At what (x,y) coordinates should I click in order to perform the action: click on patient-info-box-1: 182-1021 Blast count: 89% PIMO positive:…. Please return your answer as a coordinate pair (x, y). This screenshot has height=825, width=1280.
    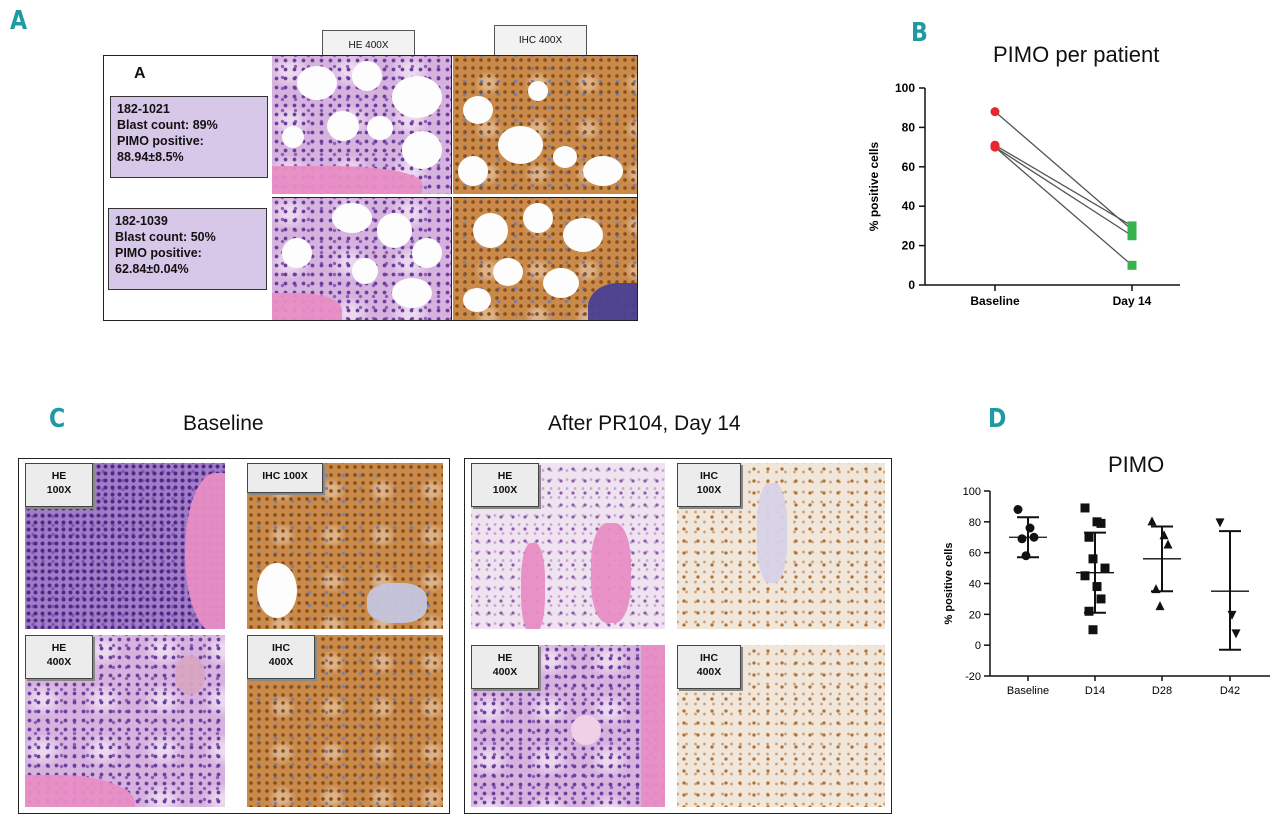
    Looking at the image, I should click on (189, 137).